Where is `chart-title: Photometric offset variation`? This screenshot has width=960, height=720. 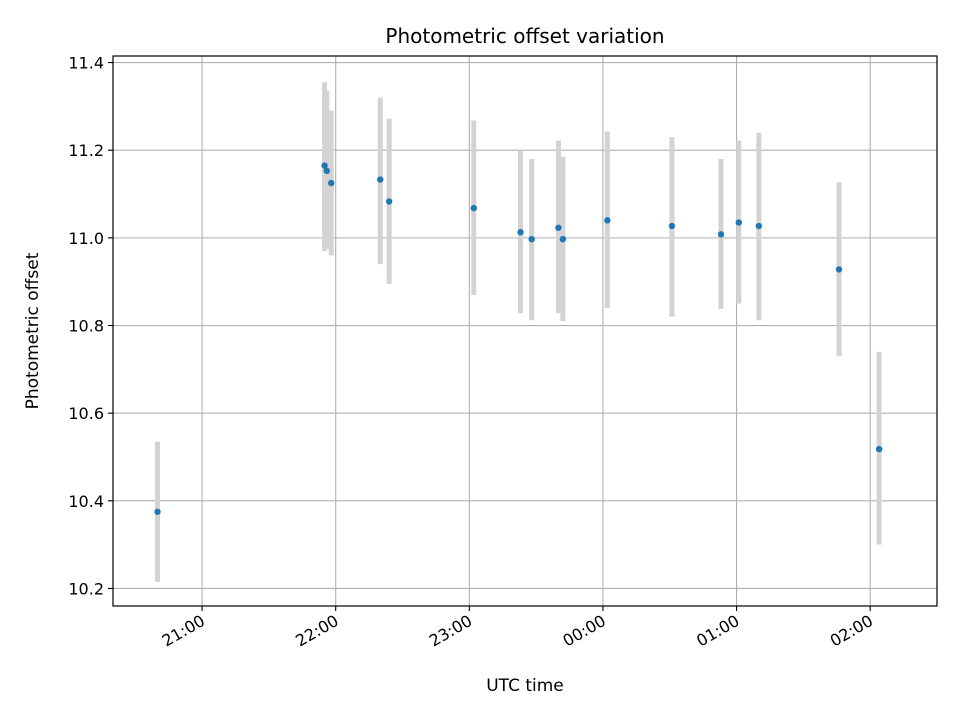 chart-title: Photometric offset variation is located at coordinates (524, 36).